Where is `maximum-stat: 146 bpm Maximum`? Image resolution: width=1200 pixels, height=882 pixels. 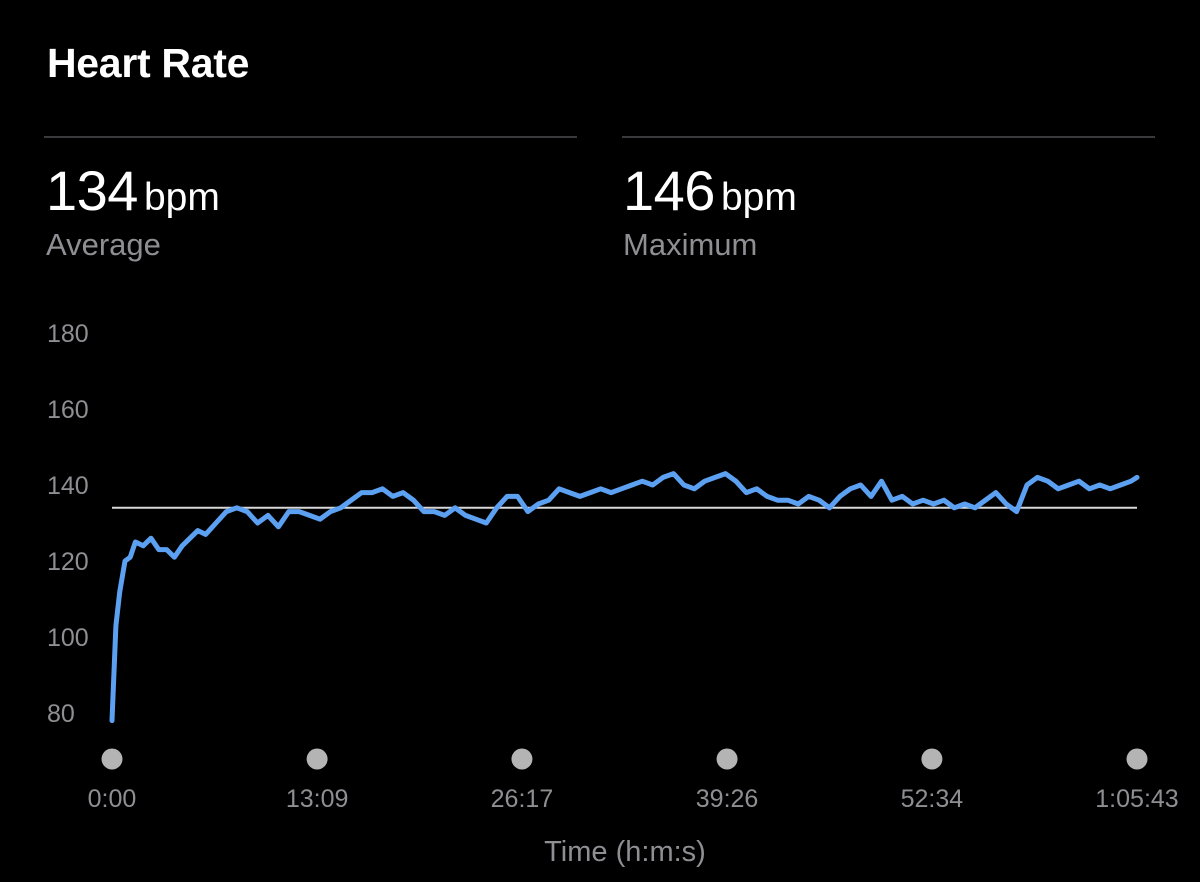 maximum-stat: 146 bpm Maximum is located at coordinates (710, 211).